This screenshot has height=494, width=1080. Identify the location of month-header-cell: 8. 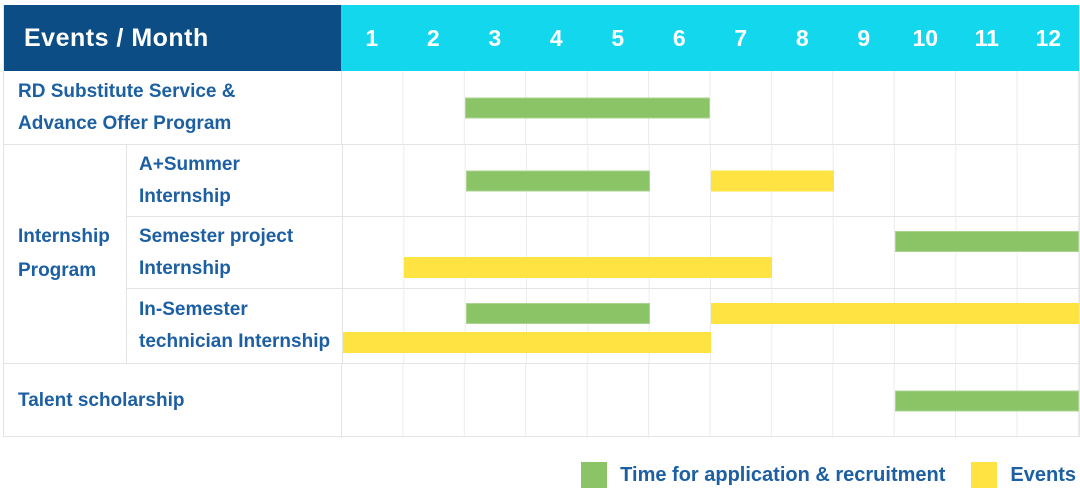
(802, 37).